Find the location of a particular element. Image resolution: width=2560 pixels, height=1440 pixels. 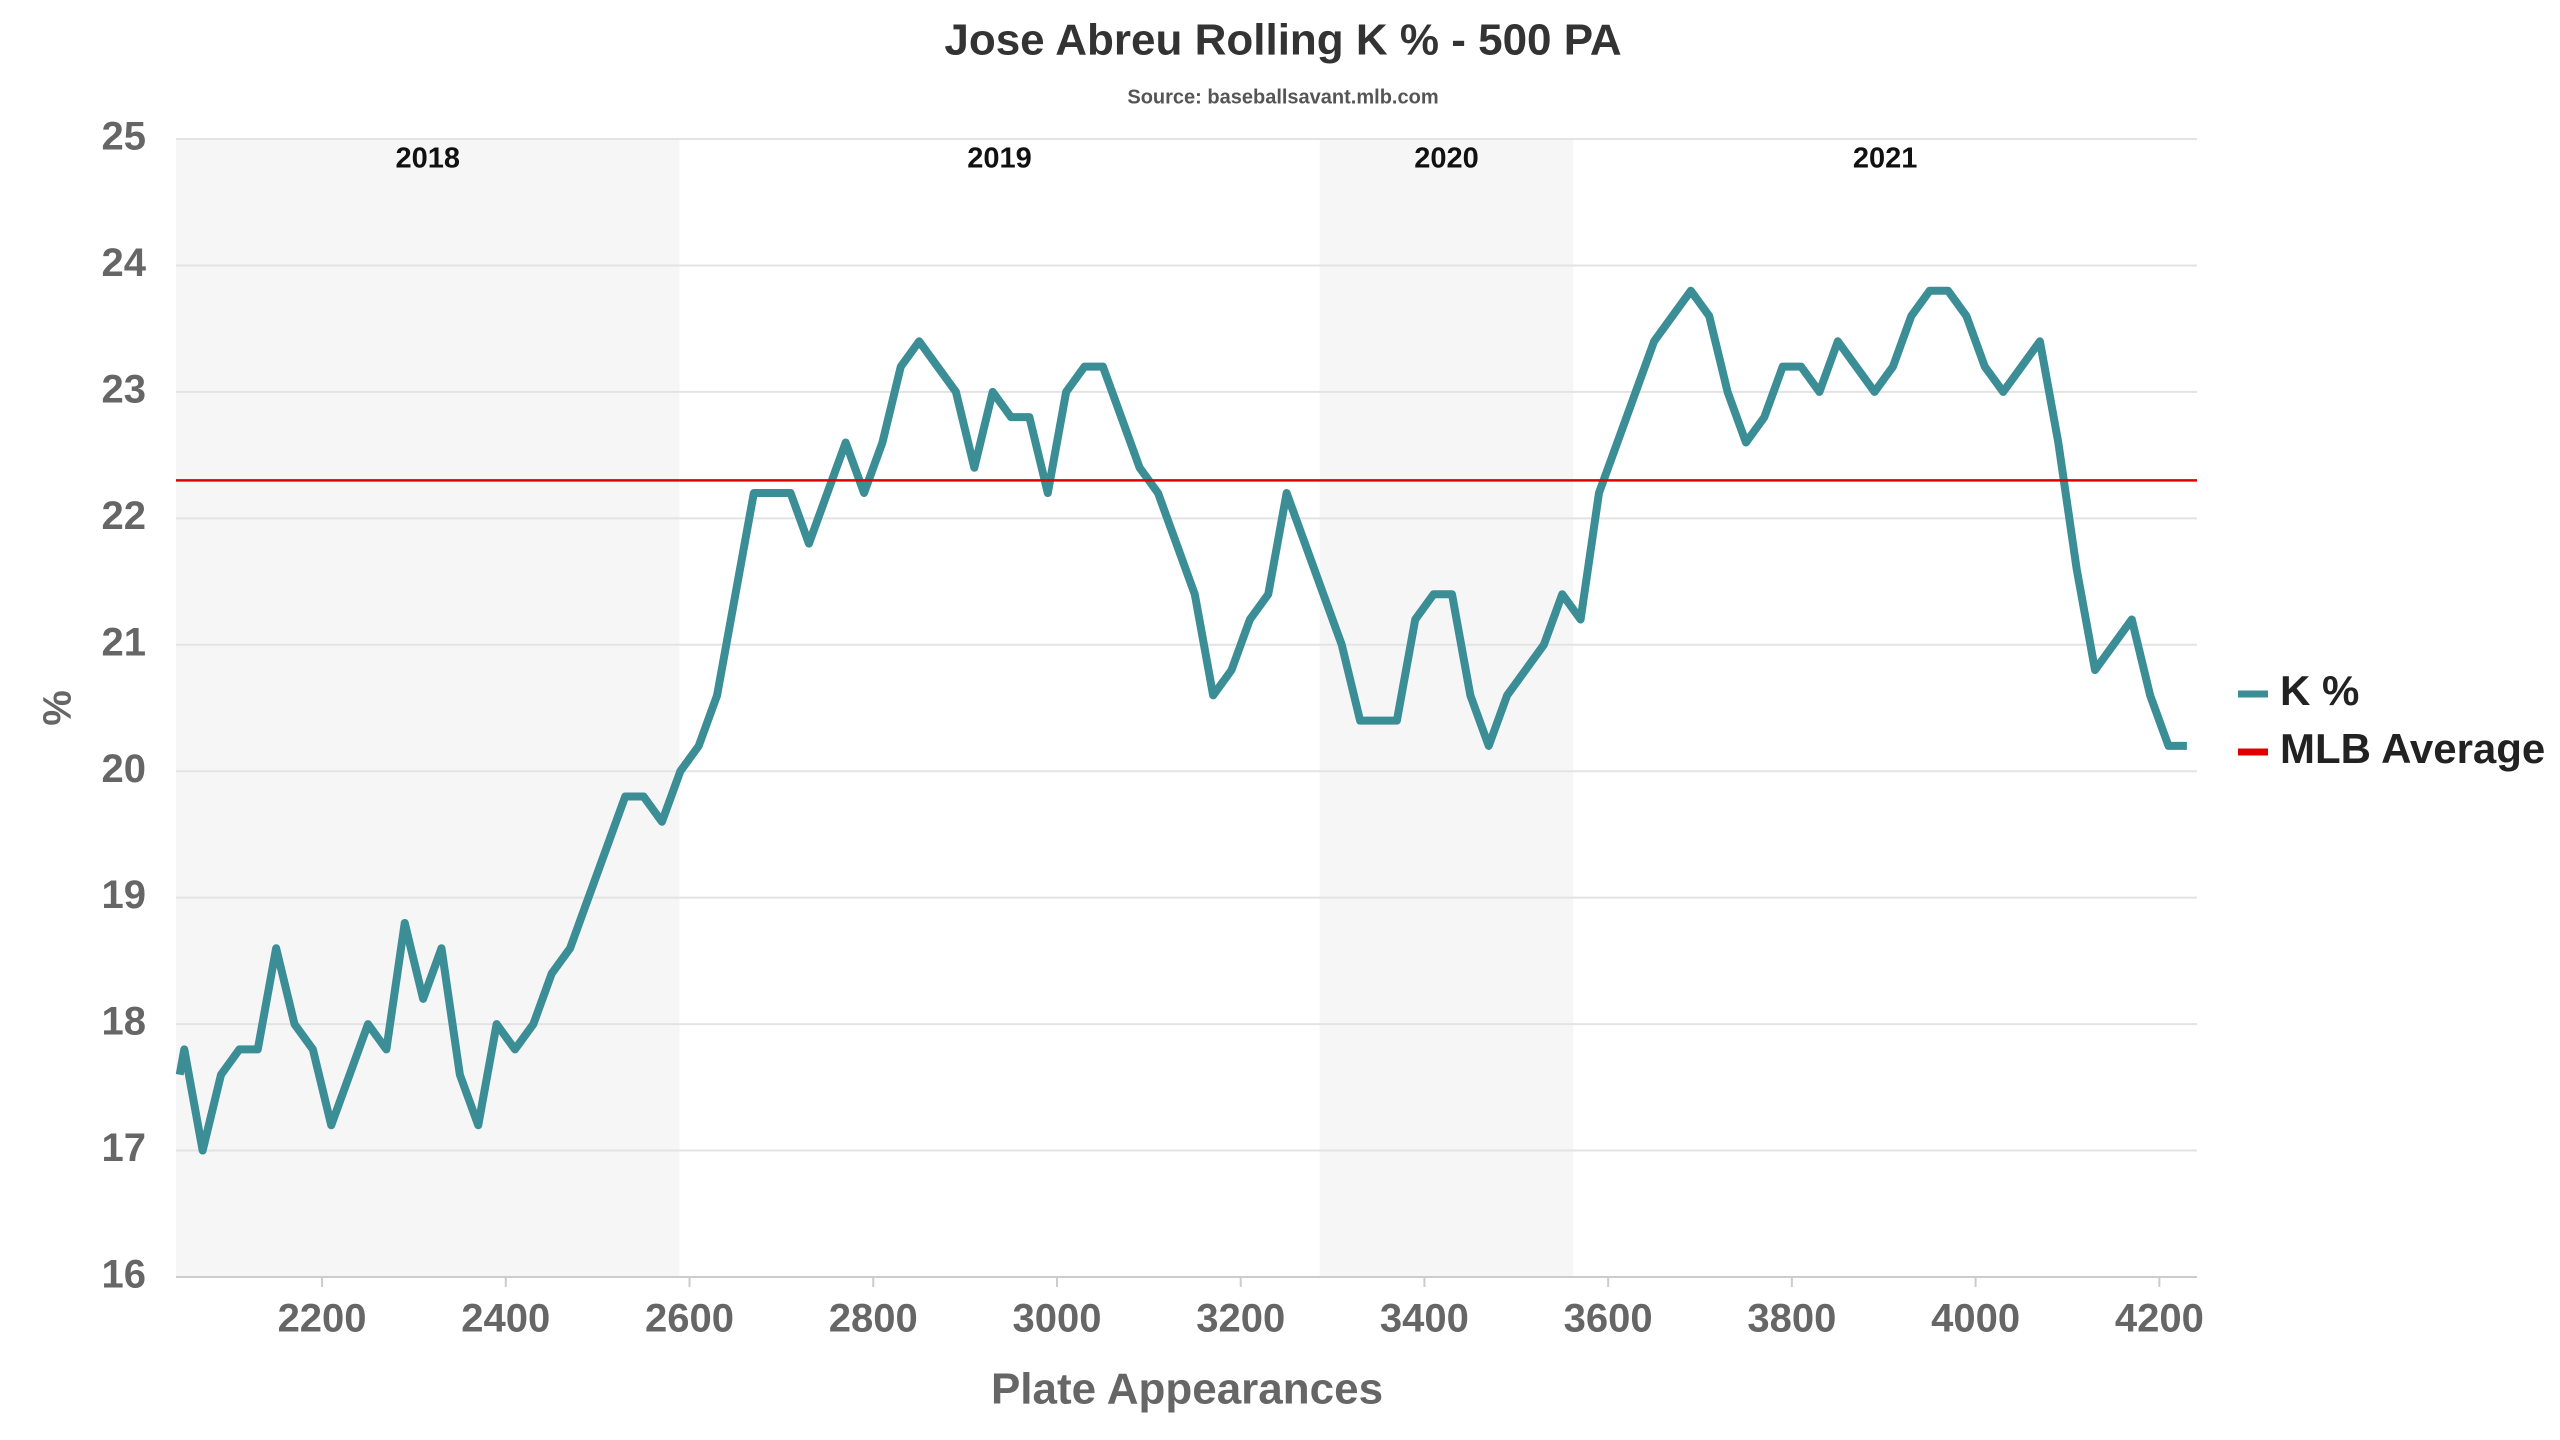

x-tick-label: 2600 is located at coordinates (689, 1319).